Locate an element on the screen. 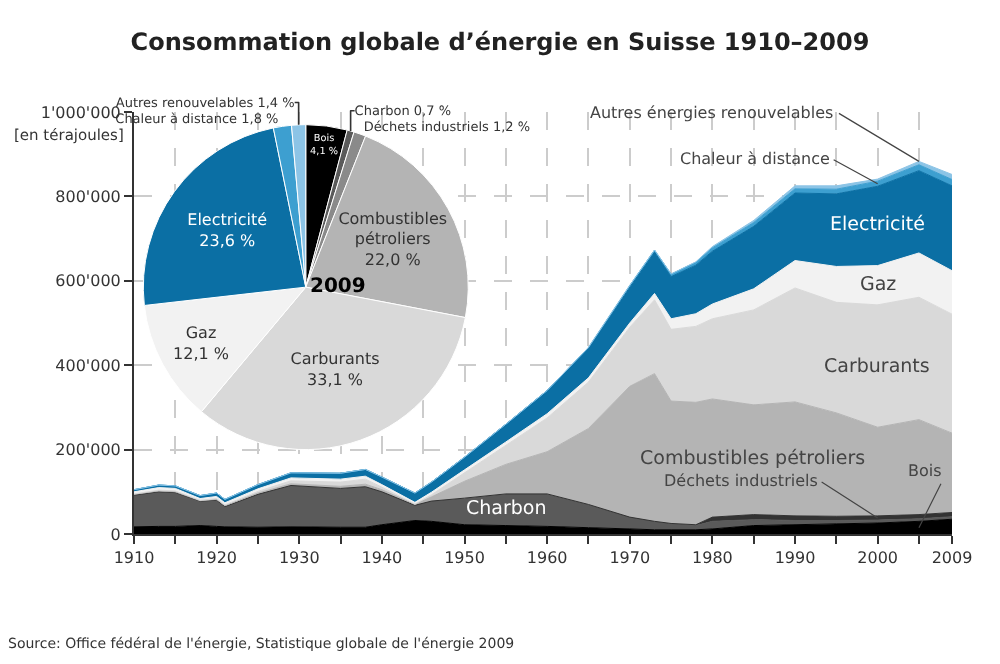 Image resolution: width=1000 pixels, height=664 pixels. chart-title: Consommation globale d’énergie en Suisse 1910–2009 is located at coordinates (500, 42).